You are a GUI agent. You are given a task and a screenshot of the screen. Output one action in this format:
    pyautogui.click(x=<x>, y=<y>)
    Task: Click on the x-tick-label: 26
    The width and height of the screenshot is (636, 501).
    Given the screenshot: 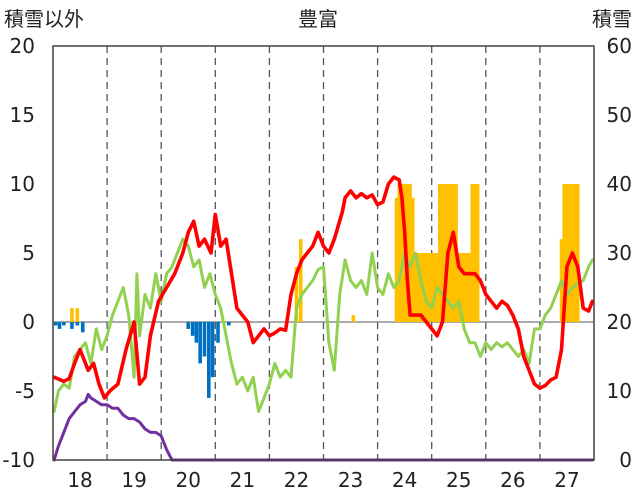 What is the action you would take?
    pyautogui.click(x=512, y=480)
    